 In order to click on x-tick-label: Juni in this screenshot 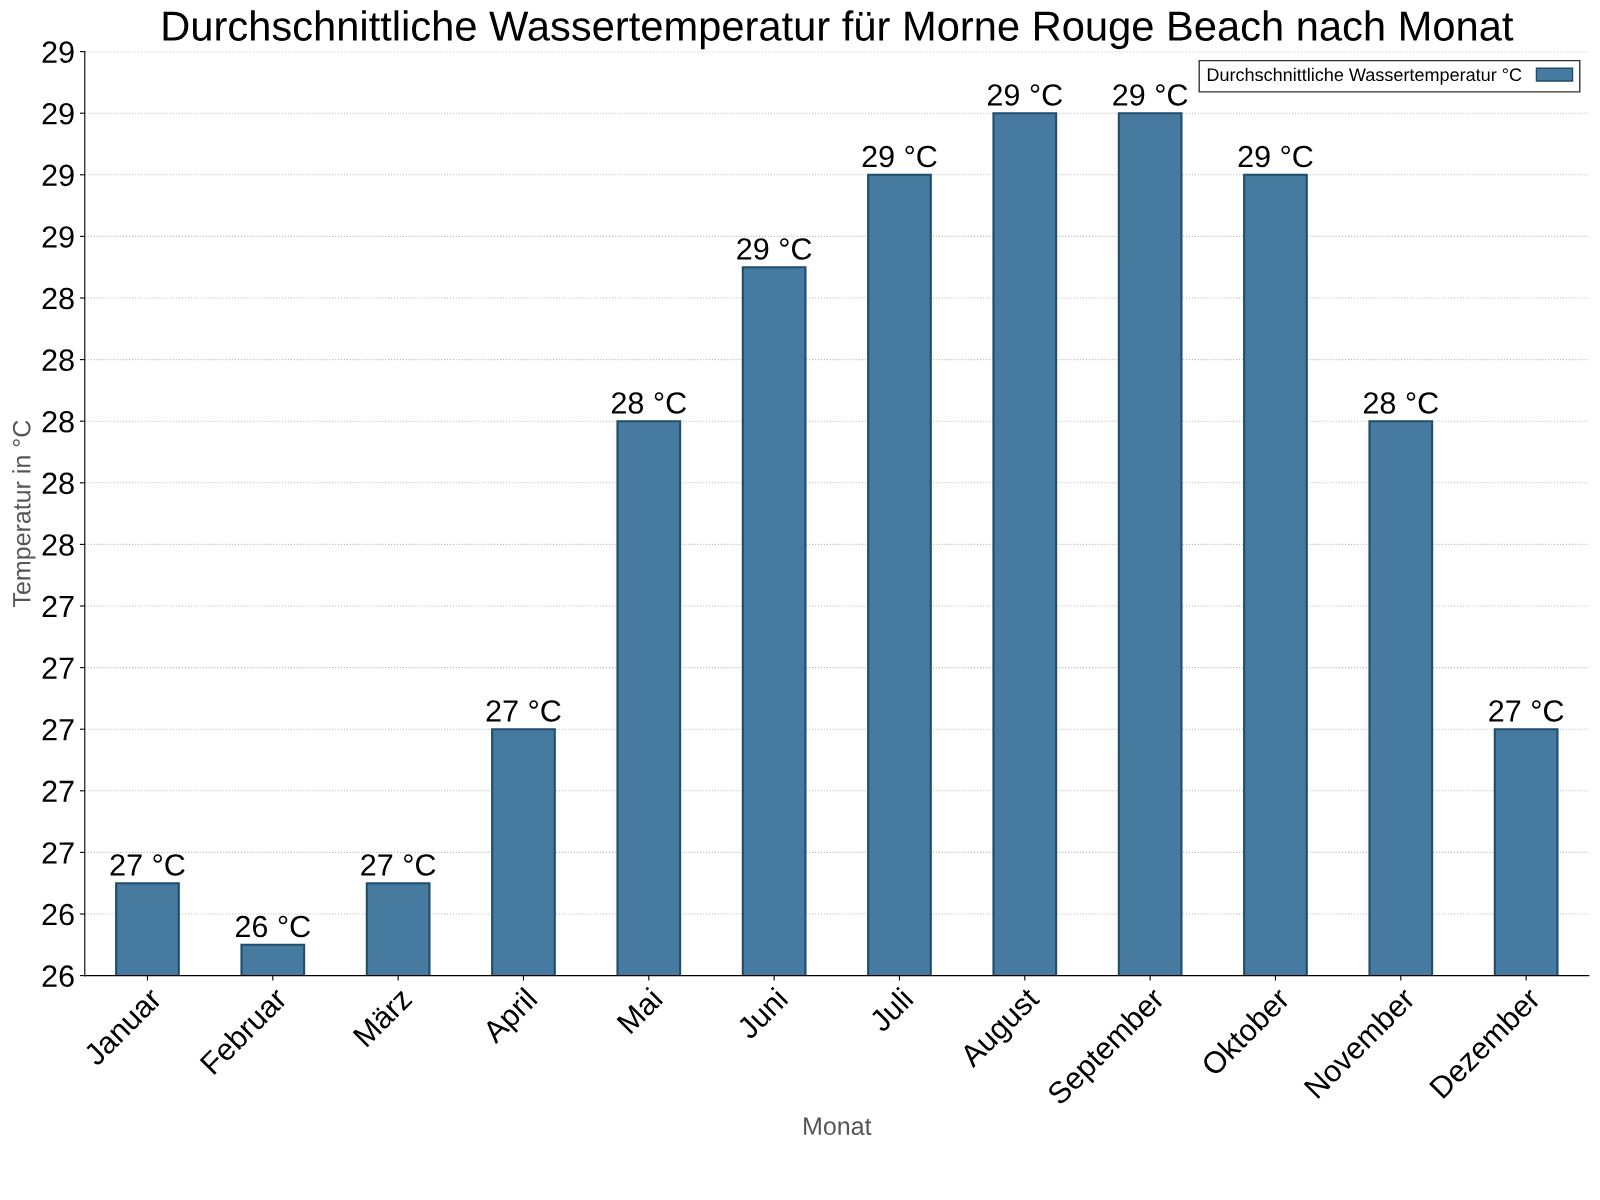, I will do `click(761, 1013)`.